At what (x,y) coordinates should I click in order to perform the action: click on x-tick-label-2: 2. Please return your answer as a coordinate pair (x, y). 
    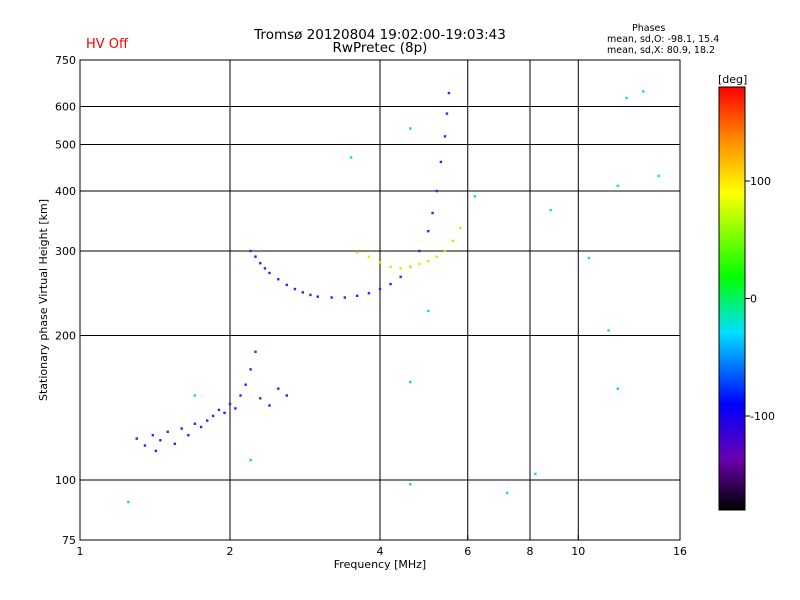
    Looking at the image, I should click on (230, 551).